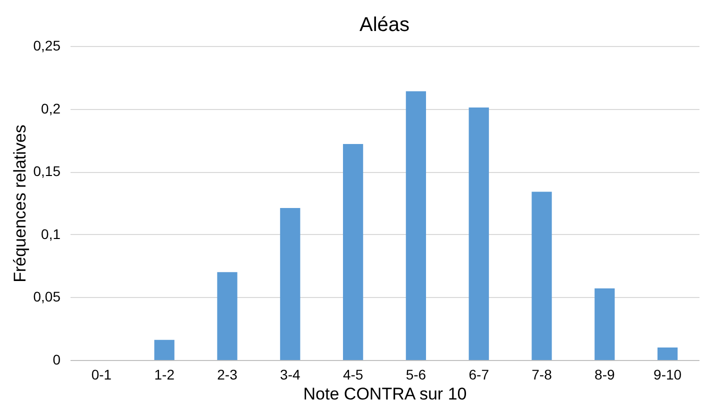  I want to click on x-axis-title: Note CONTRA sur 10, so click(385, 394).